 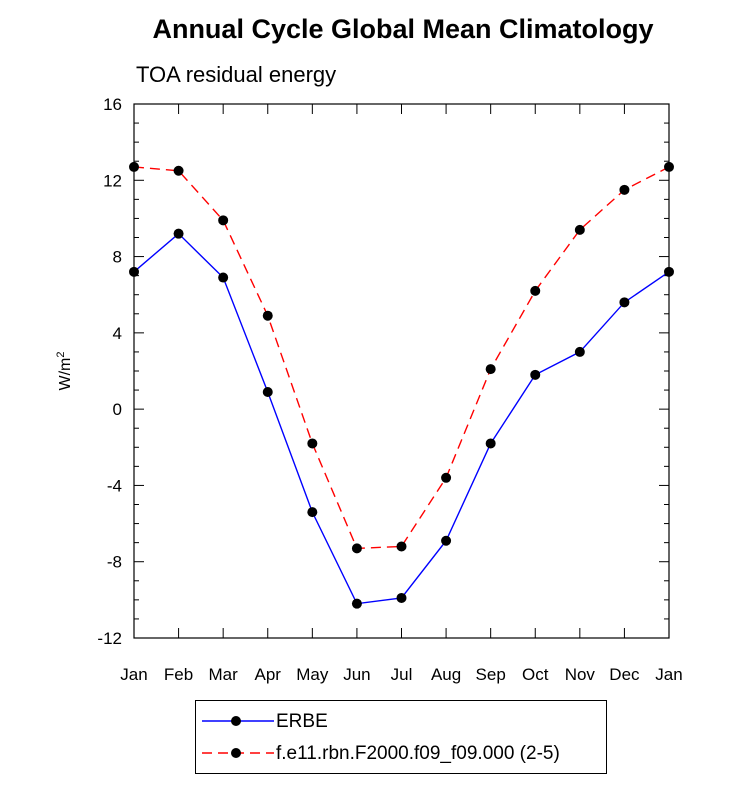 I want to click on x-tick-label: Apr, so click(x=268, y=674).